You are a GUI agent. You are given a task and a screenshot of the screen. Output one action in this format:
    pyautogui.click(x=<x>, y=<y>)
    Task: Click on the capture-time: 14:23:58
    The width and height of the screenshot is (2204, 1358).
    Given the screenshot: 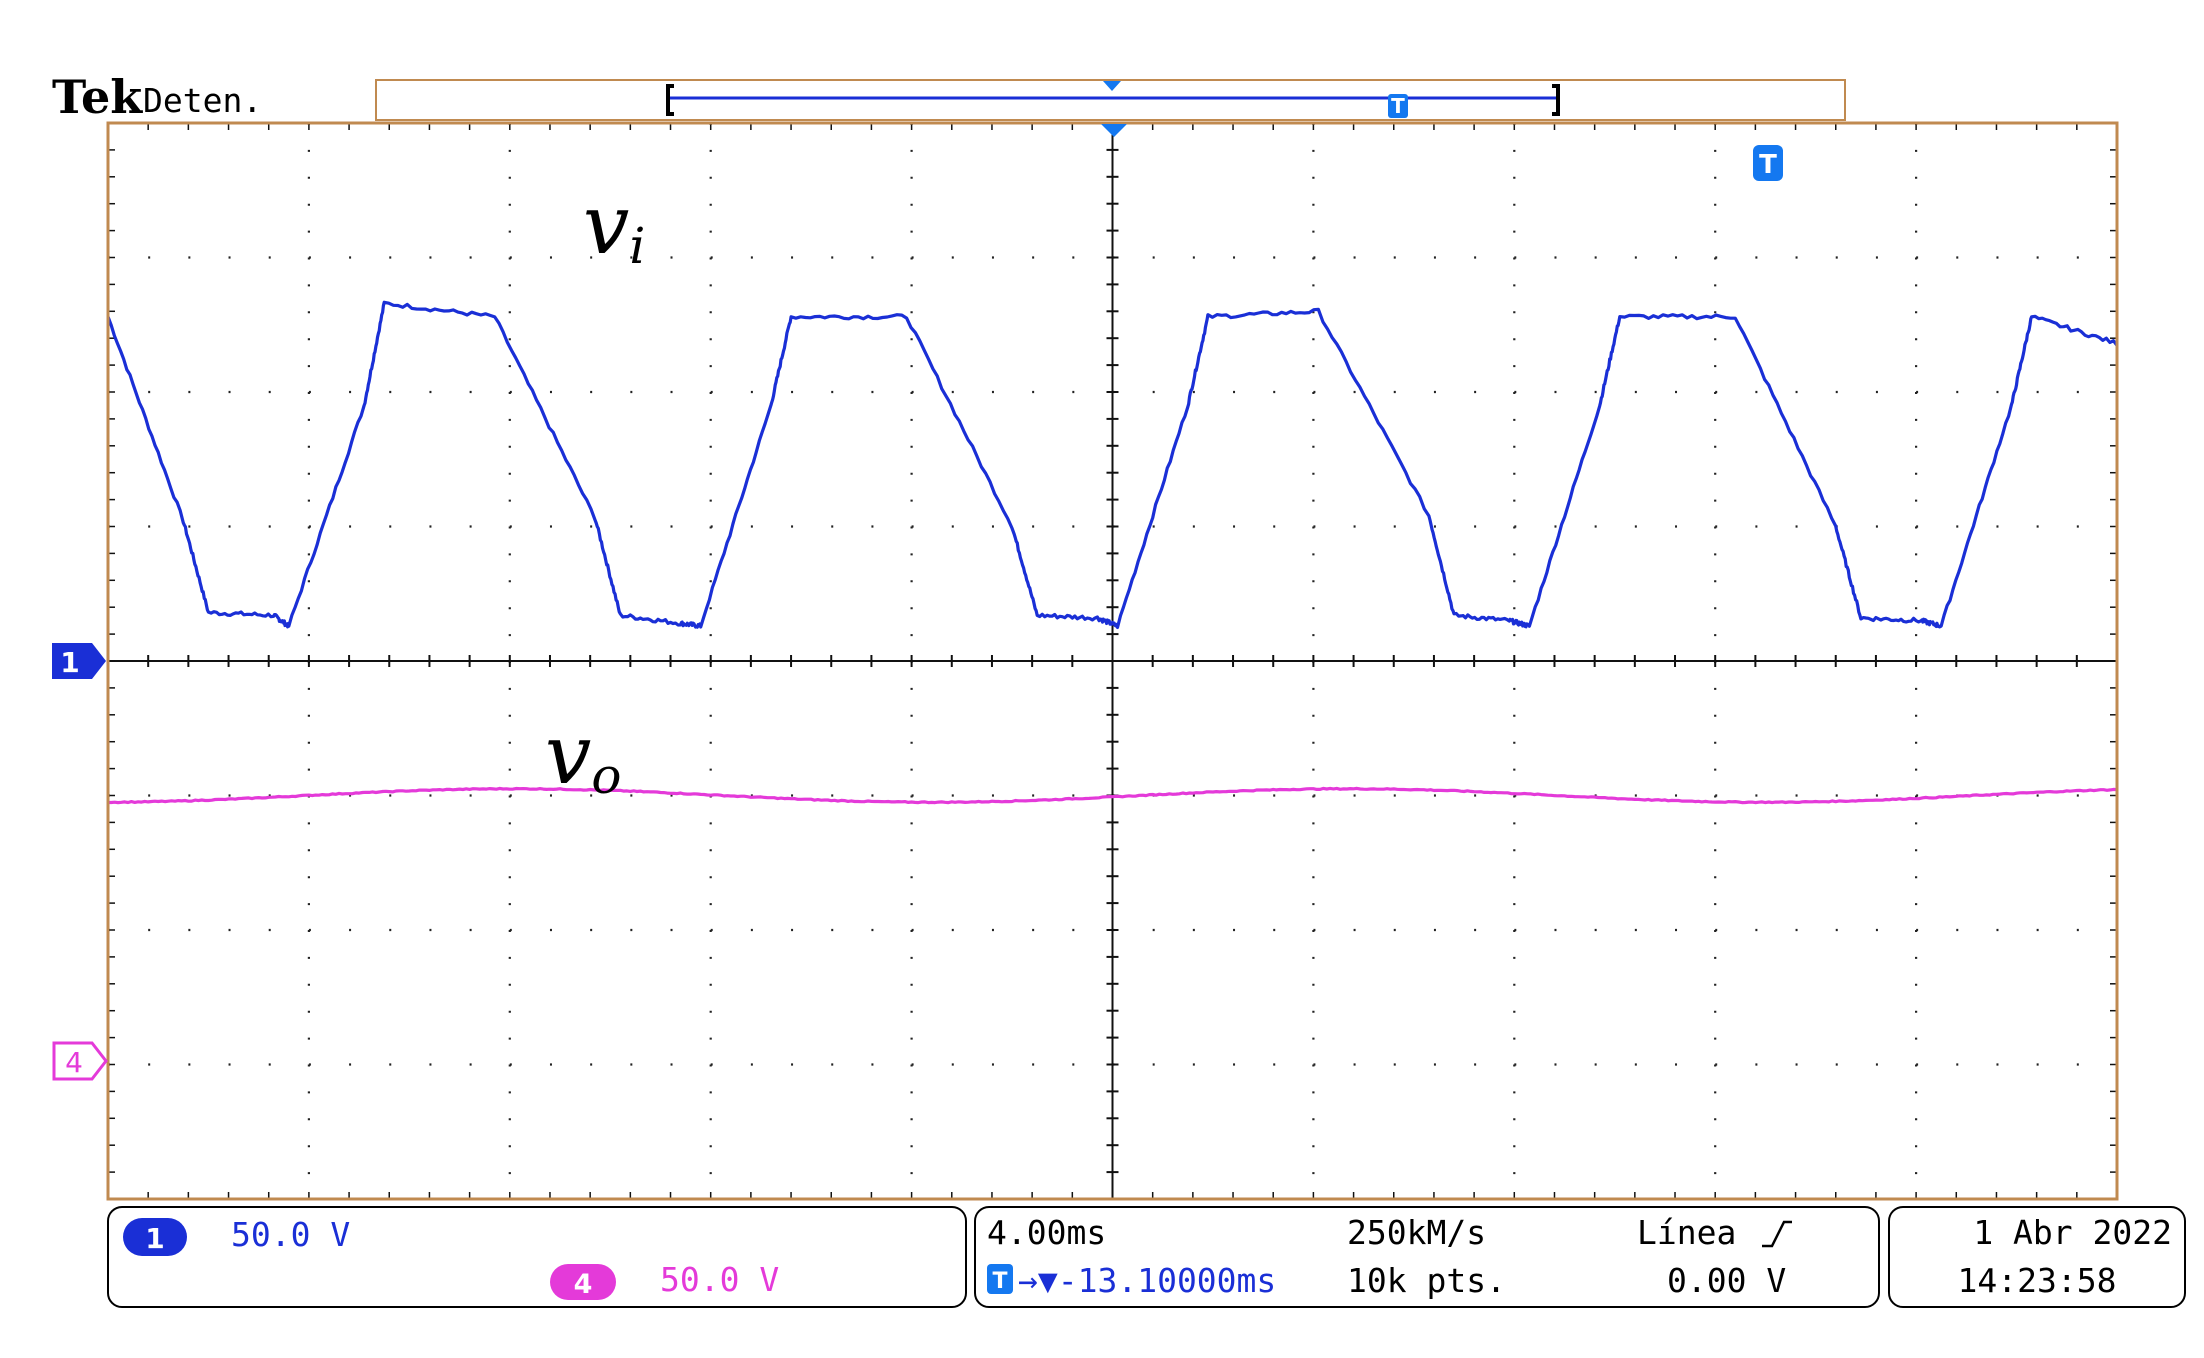 What is the action you would take?
    pyautogui.click(x=2037, y=1280)
    